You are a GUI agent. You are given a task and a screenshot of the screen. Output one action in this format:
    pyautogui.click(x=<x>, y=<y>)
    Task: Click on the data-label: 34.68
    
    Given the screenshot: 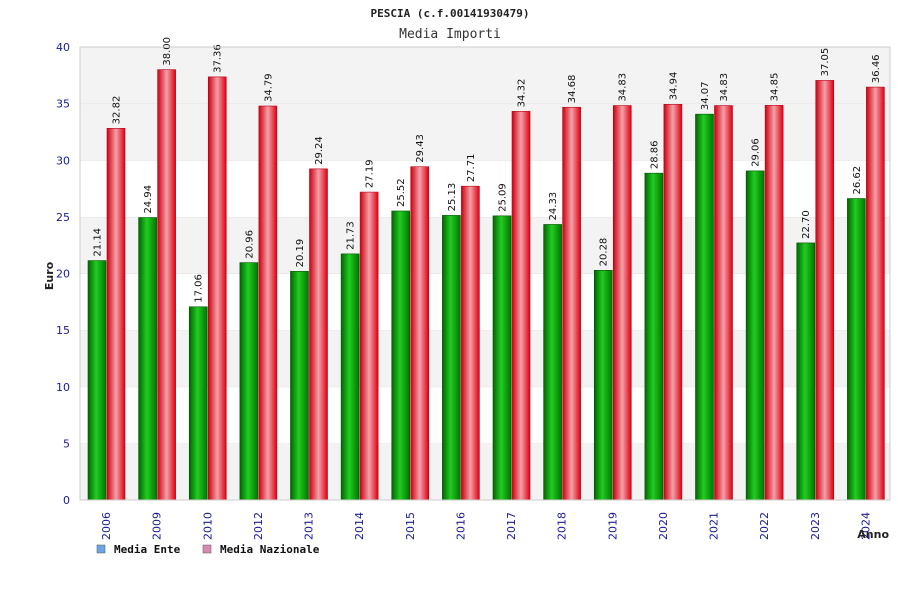 What is the action you would take?
    pyautogui.click(x=572, y=89)
    